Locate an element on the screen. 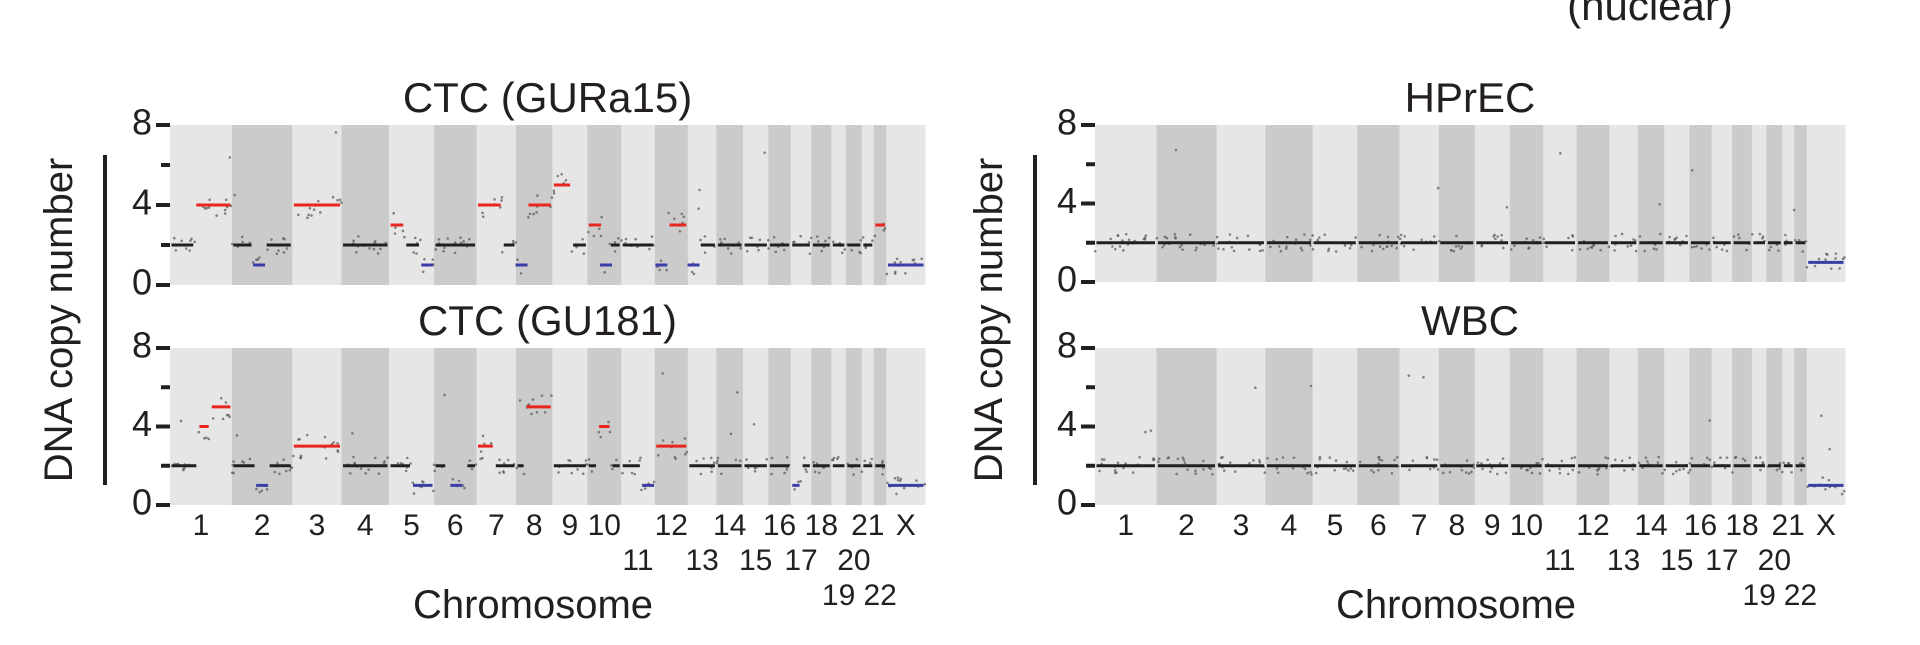 The height and width of the screenshot is (645, 1920). chromosome-label: 14 is located at coordinates (729, 525).